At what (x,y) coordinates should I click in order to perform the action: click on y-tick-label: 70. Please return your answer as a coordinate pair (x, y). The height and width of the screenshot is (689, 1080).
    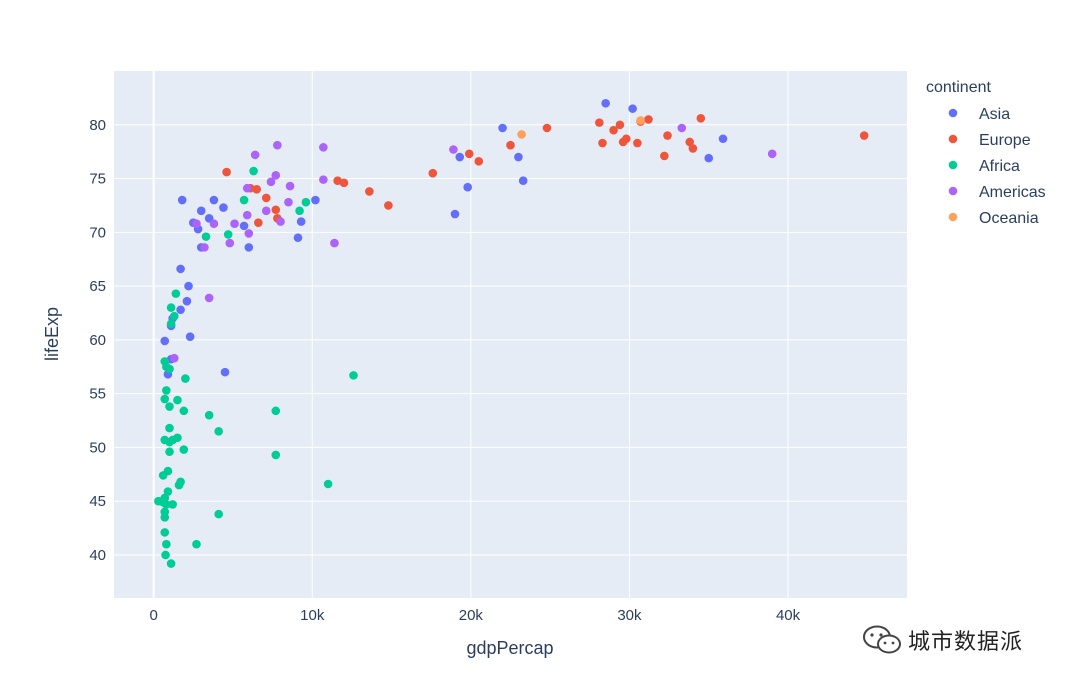
    Looking at the image, I should click on (97, 232).